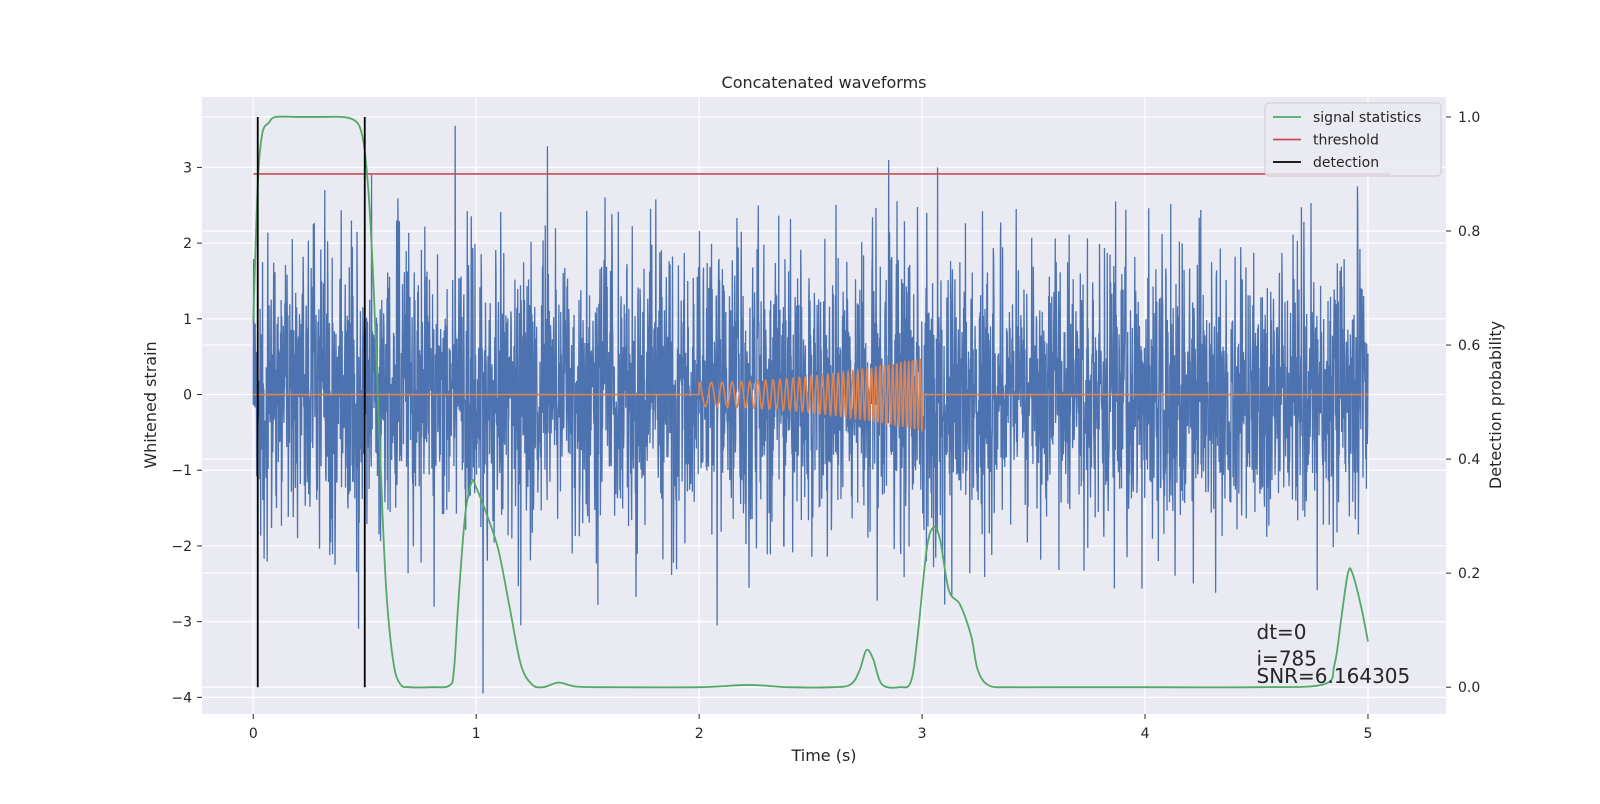 The width and height of the screenshot is (1600, 804). What do you see at coordinates (1145, 734) in the screenshot?
I see `x-tick-label: 4` at bounding box center [1145, 734].